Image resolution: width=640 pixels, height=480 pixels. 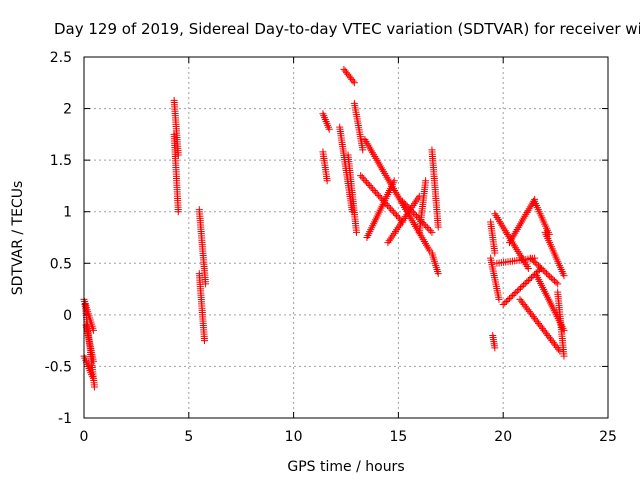 What do you see at coordinates (188, 437) in the screenshot?
I see `x-tick-label: 5` at bounding box center [188, 437].